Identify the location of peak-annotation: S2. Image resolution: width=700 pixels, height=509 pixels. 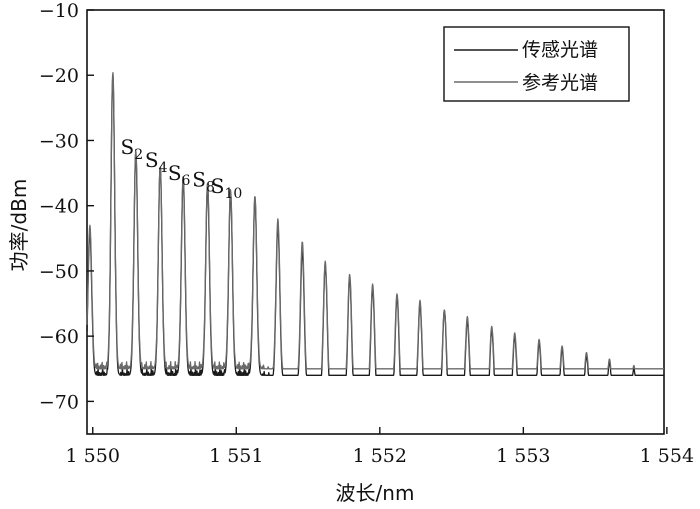
(131, 149).